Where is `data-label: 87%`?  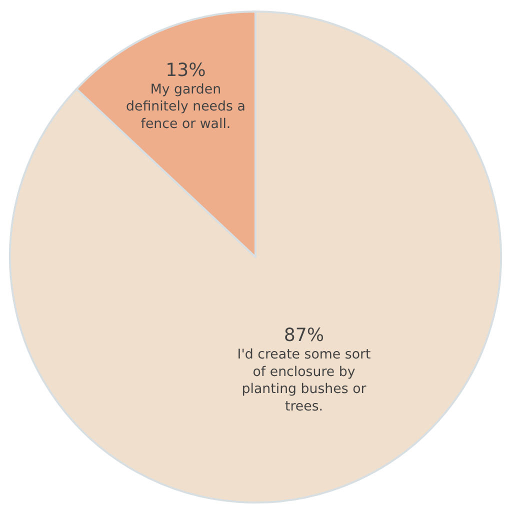 data-label: 87% is located at coordinates (304, 335).